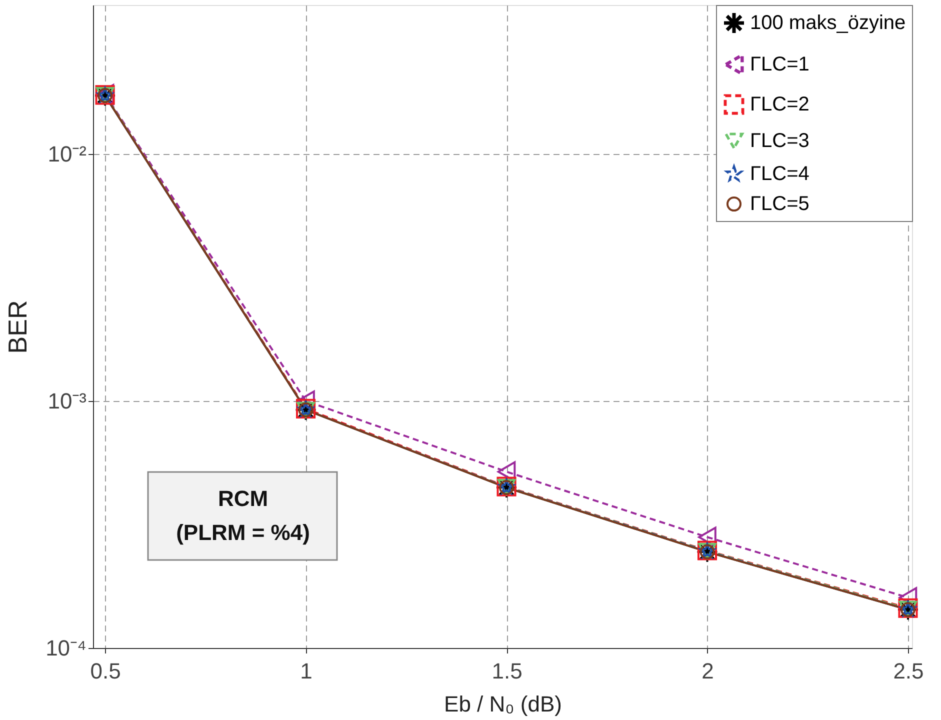 This screenshot has width=941, height=720. What do you see at coordinates (67, 153) in the screenshot?
I see `y-tick-label: 10⁻²` at bounding box center [67, 153].